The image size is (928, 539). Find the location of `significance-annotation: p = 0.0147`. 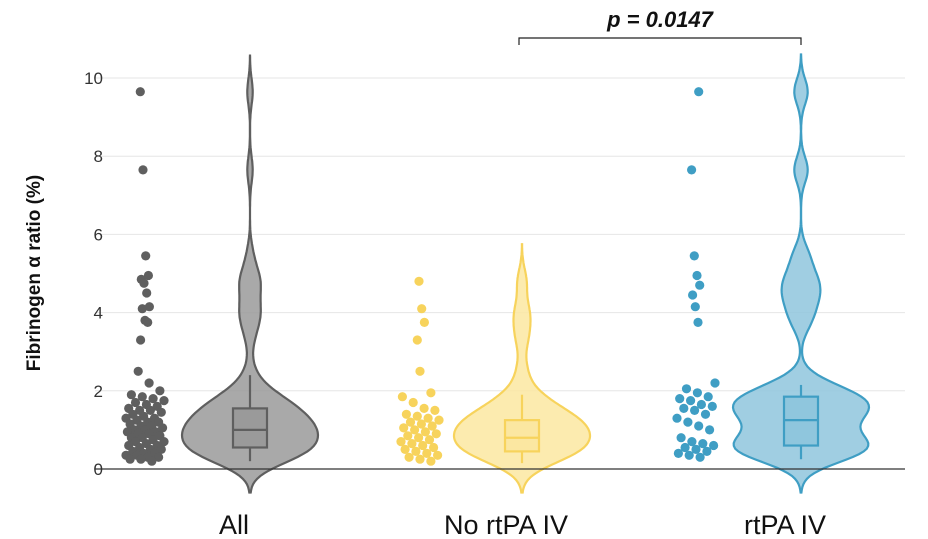

significance-annotation: p = 0.0147 is located at coordinates (660, 26).